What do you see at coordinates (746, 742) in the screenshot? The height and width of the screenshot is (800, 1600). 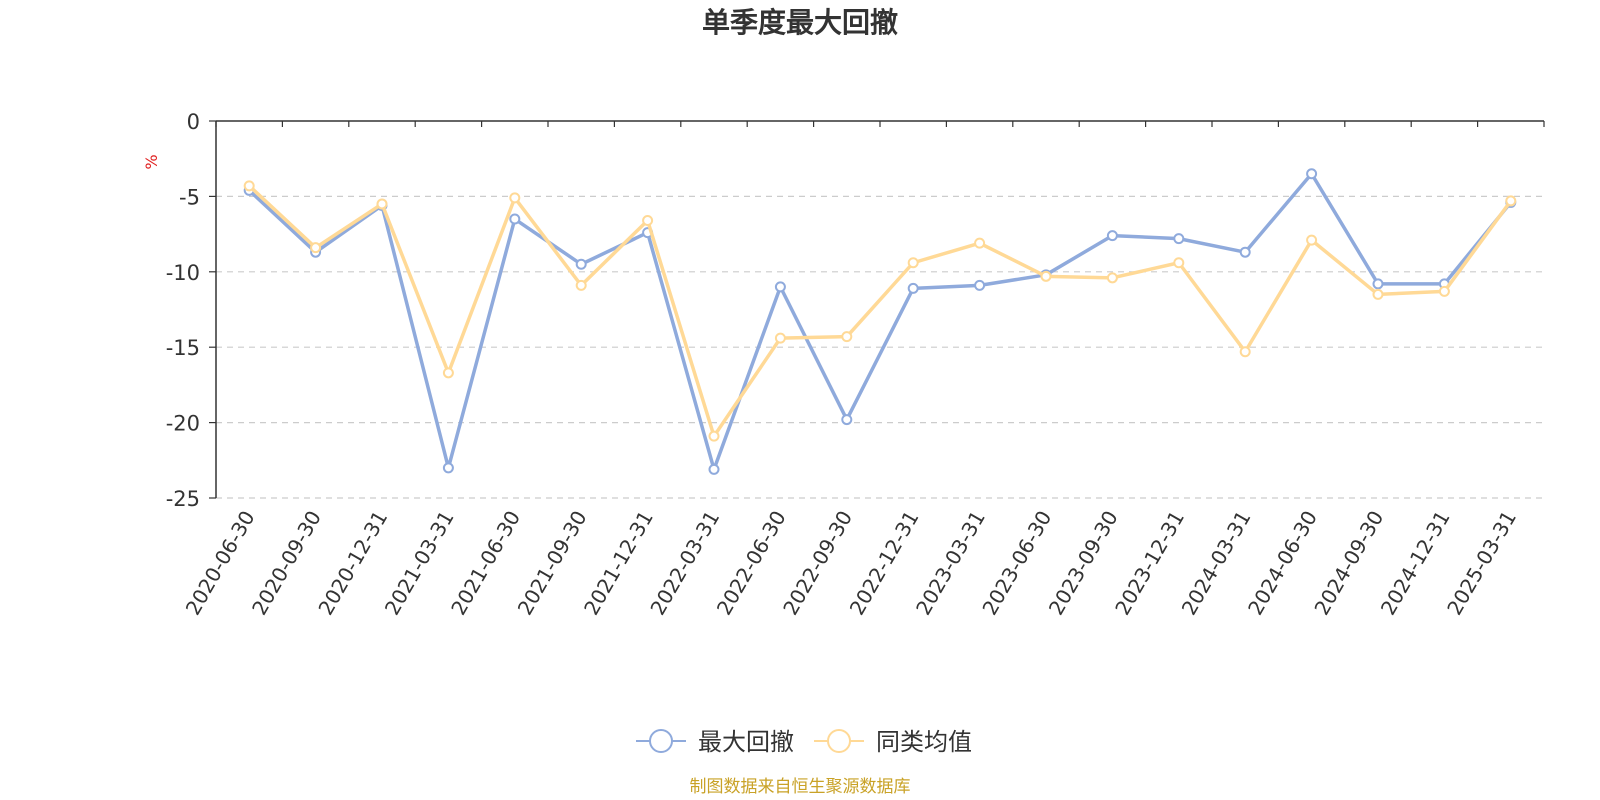 I see `legend-label: 最大回撤` at bounding box center [746, 742].